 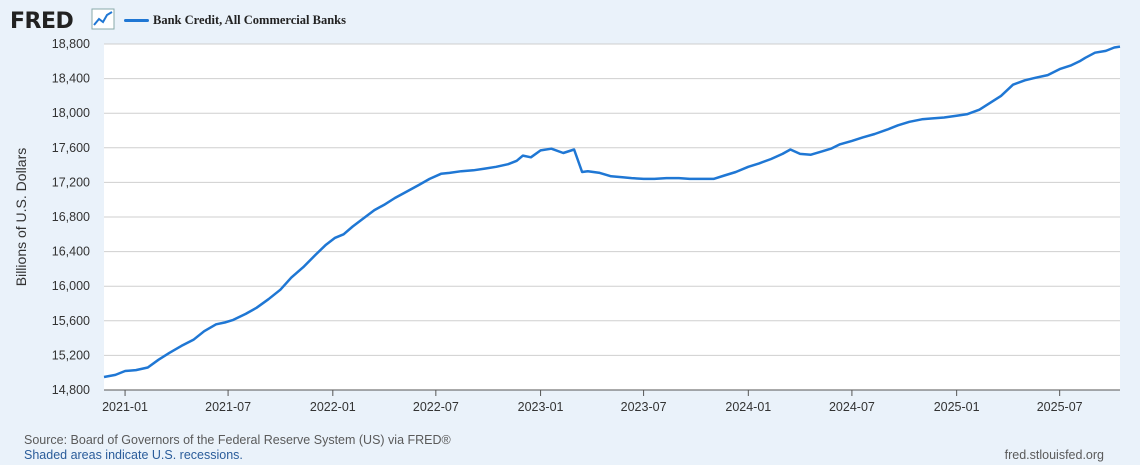 I want to click on y-tick-label: 17,600, so click(x=71, y=148).